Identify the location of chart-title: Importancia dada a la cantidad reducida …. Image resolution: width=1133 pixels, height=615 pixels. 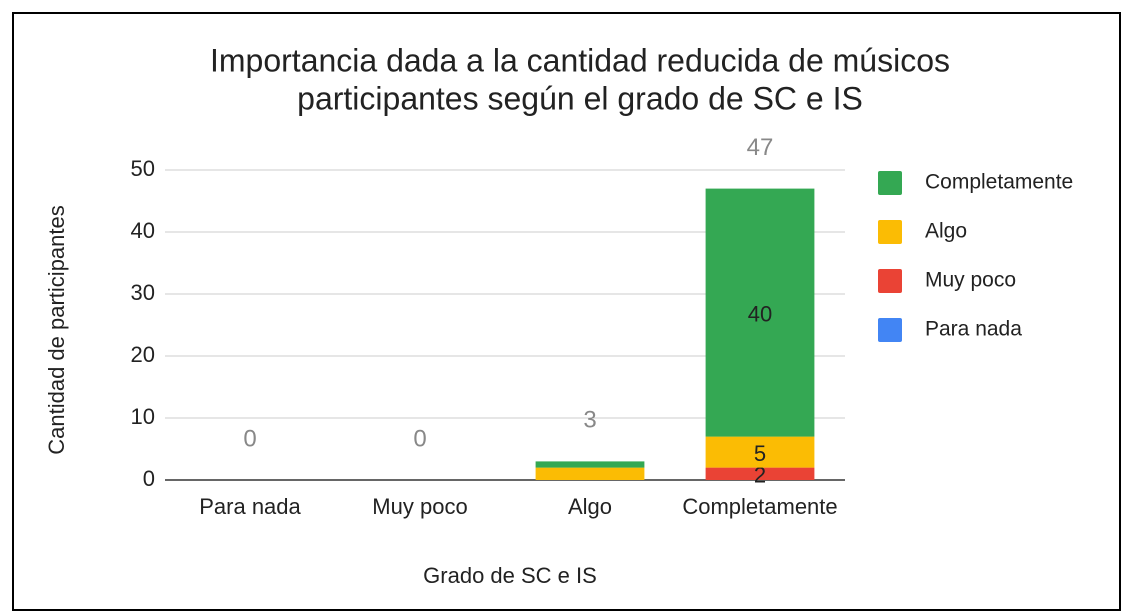
(580, 60).